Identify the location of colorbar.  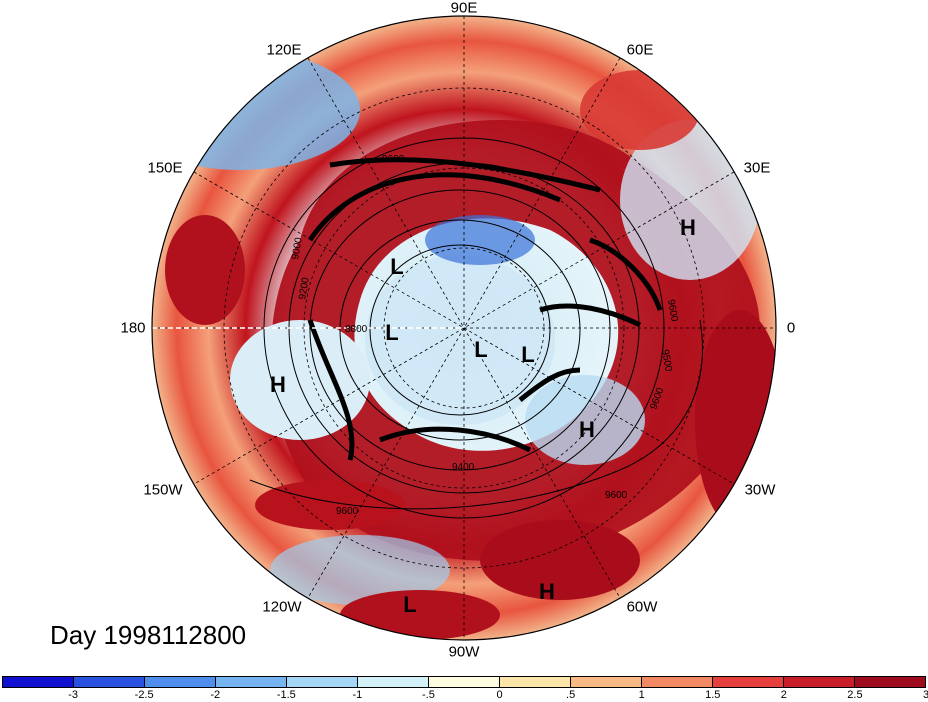
(464, 682).